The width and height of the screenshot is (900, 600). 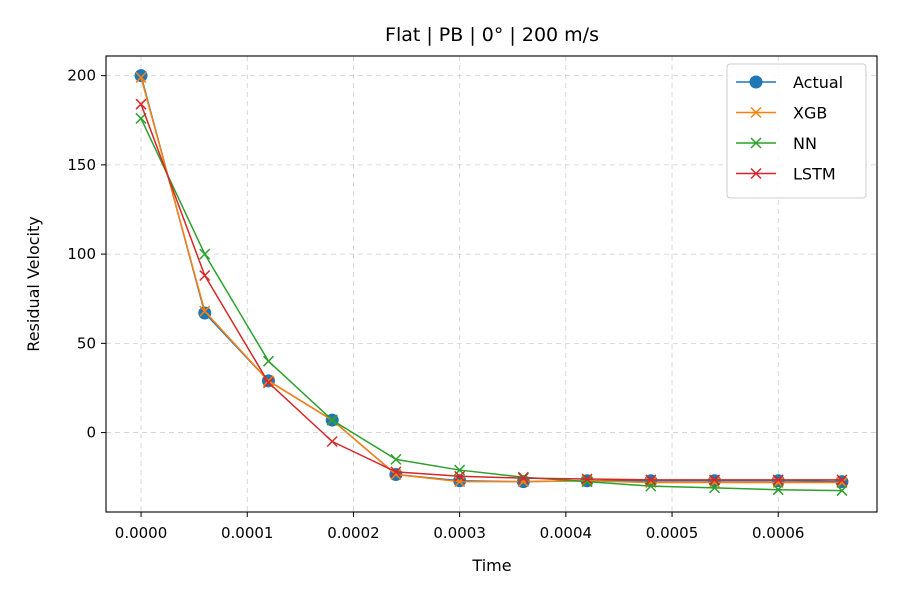 What do you see at coordinates (810, 113) in the screenshot?
I see `legend-label: XGB` at bounding box center [810, 113].